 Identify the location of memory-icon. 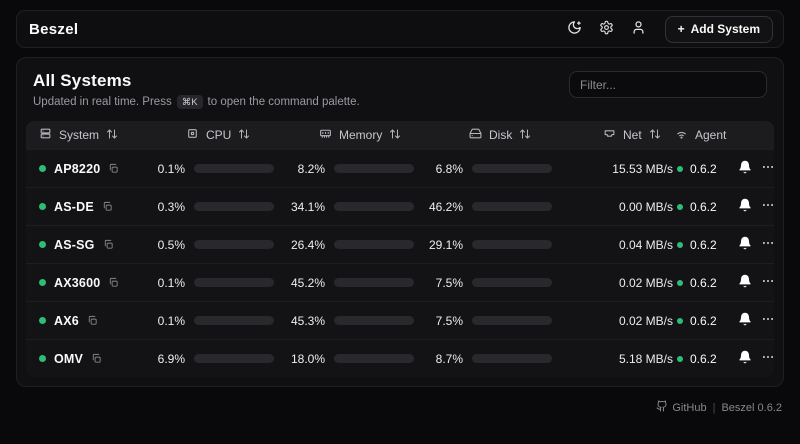
(325, 135).